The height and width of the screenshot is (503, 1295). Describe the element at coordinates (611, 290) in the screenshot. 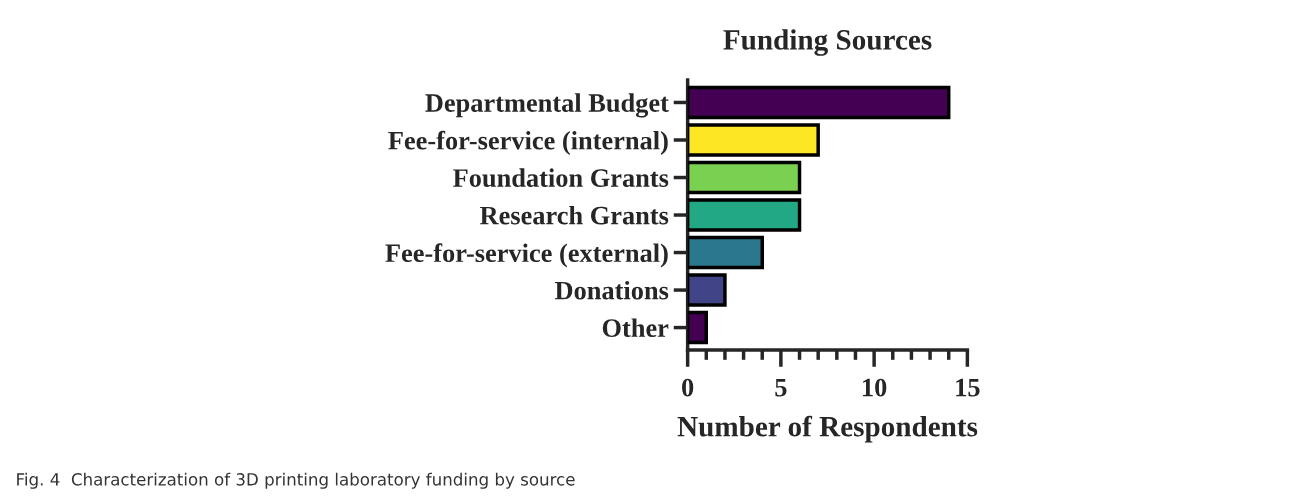

I see `y-tick-label: Donations` at that location.